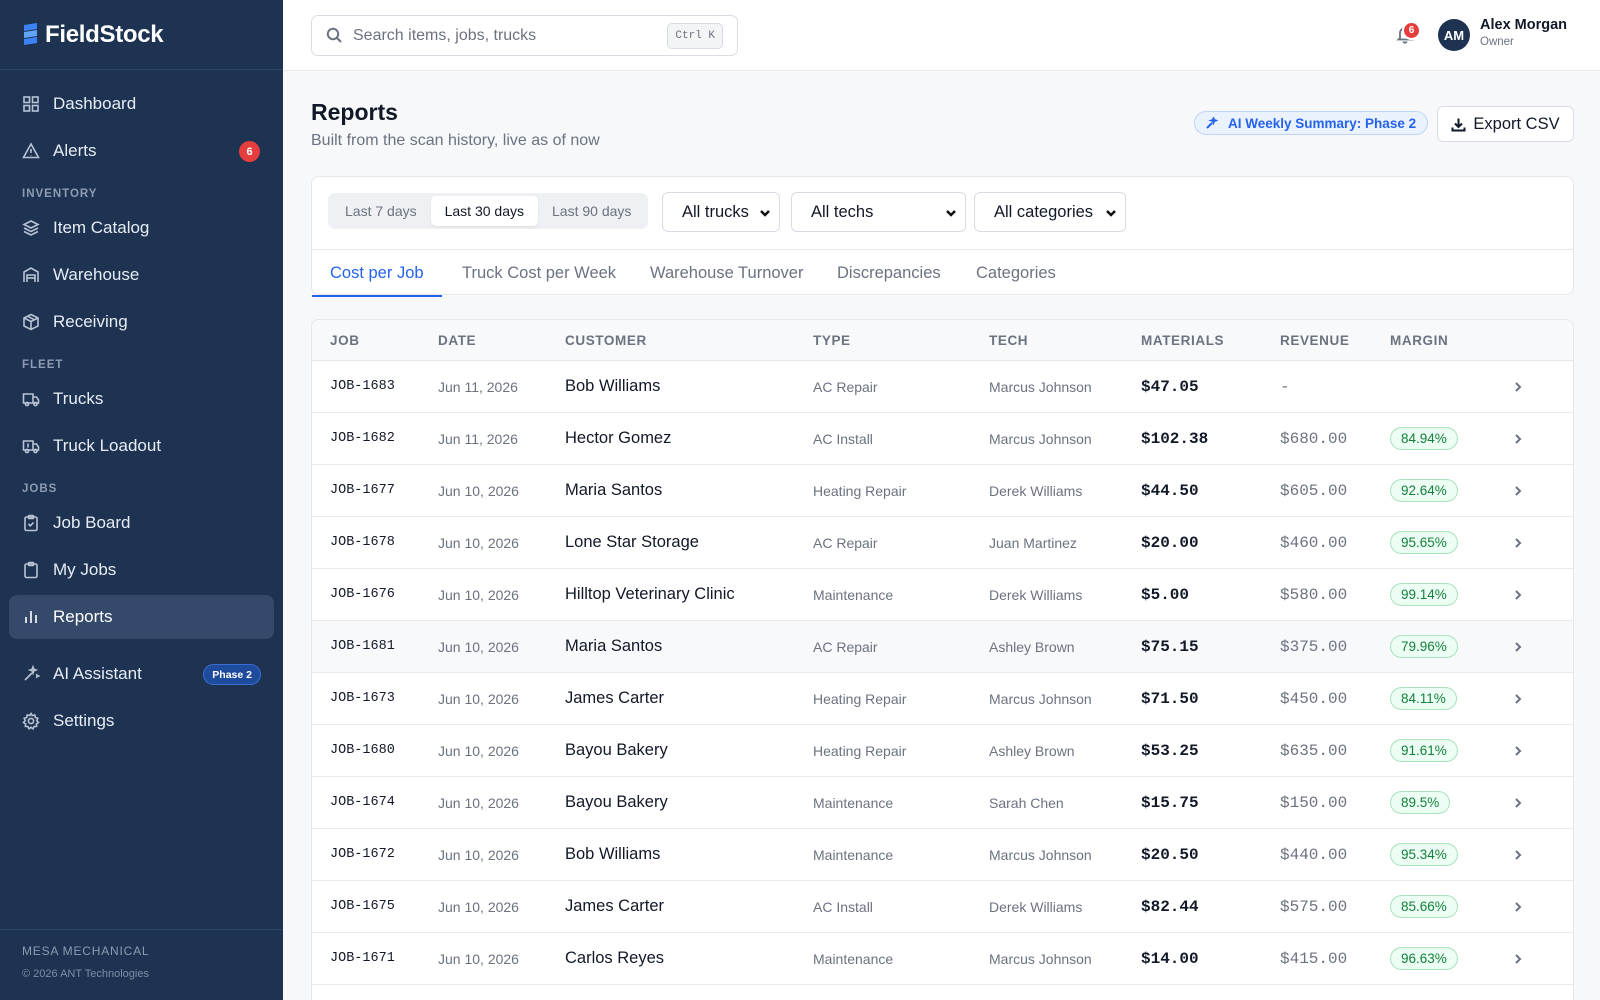 The height and width of the screenshot is (1000, 1600). I want to click on materials-cost: $82.44, so click(1170, 906).